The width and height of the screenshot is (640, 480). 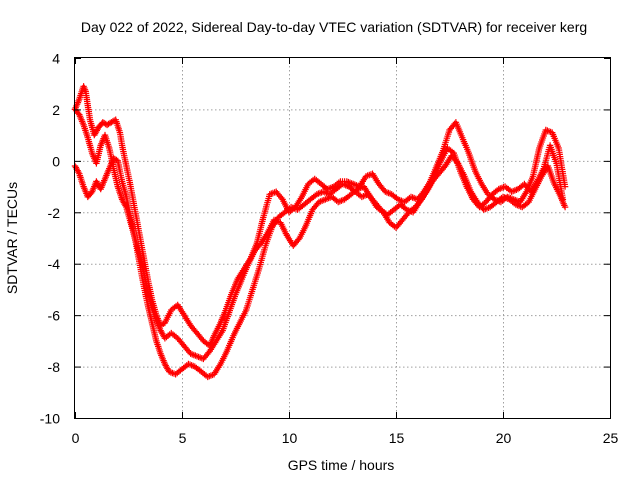 What do you see at coordinates (54, 316) in the screenshot?
I see `y-tick-label: -6` at bounding box center [54, 316].